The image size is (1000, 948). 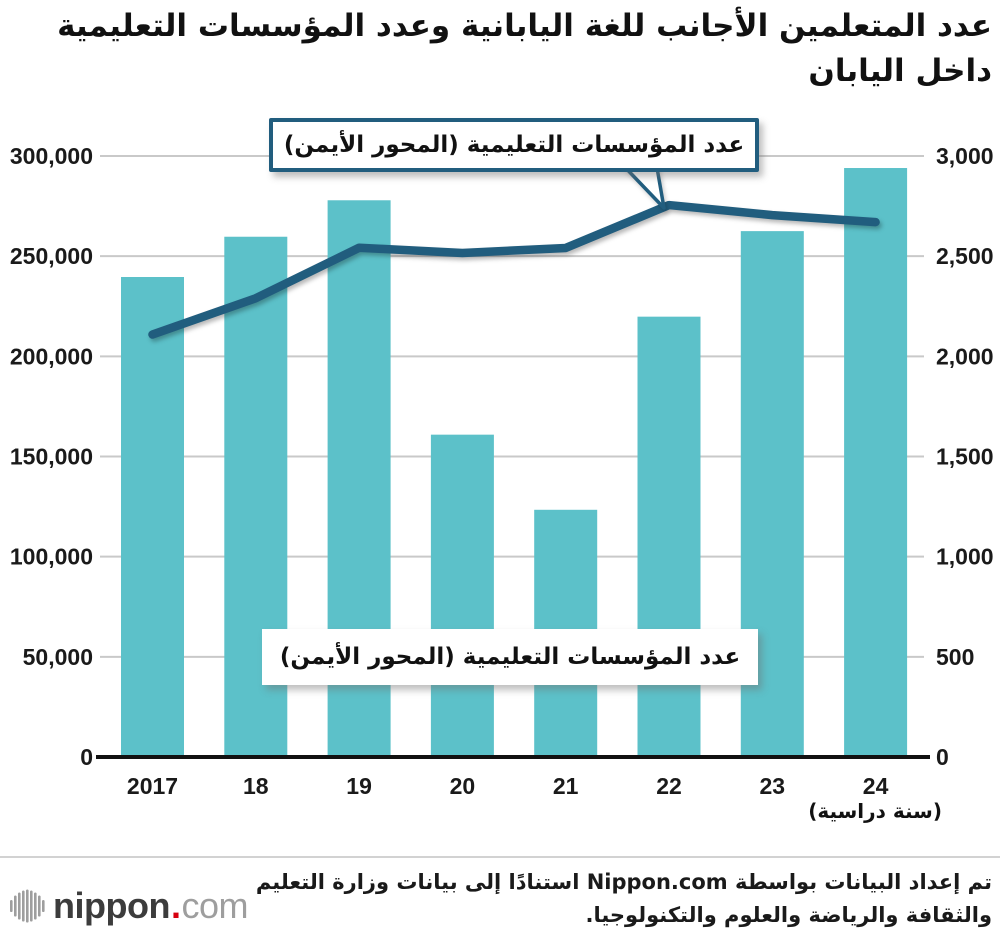 I want to click on right-axis-tick-label: 0, so click(x=942, y=757).